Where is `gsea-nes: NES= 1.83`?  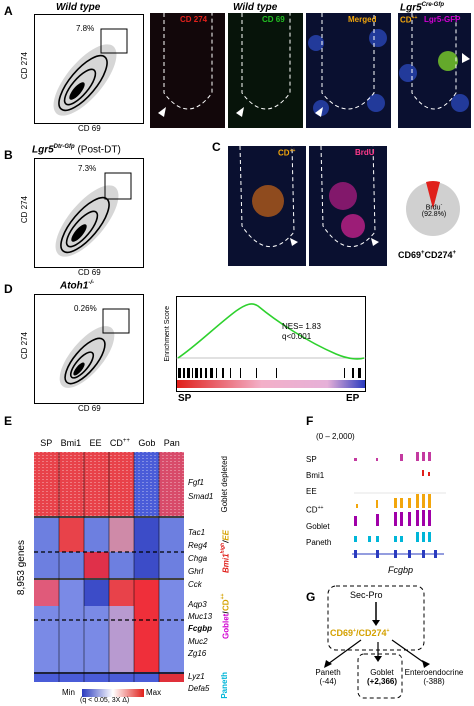
gsea-nes: NES= 1.83 is located at coordinates (301, 326).